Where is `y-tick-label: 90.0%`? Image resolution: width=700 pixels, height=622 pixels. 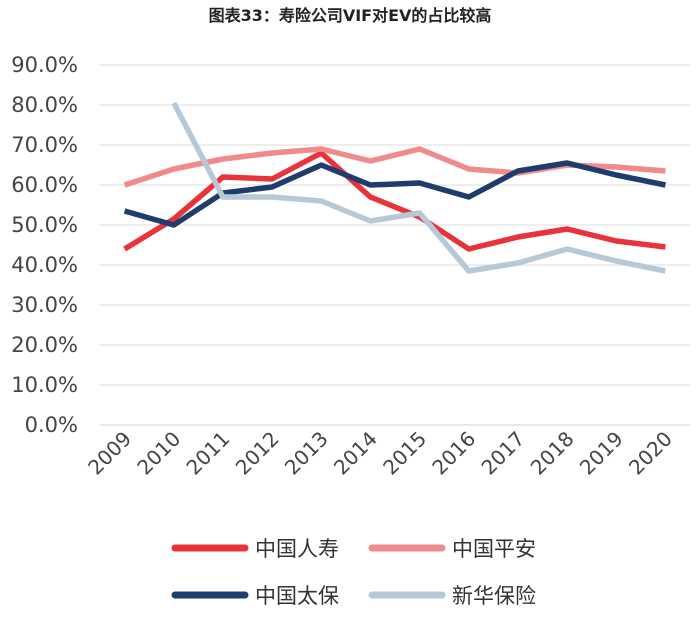 y-tick-label: 90.0% is located at coordinates (44, 65).